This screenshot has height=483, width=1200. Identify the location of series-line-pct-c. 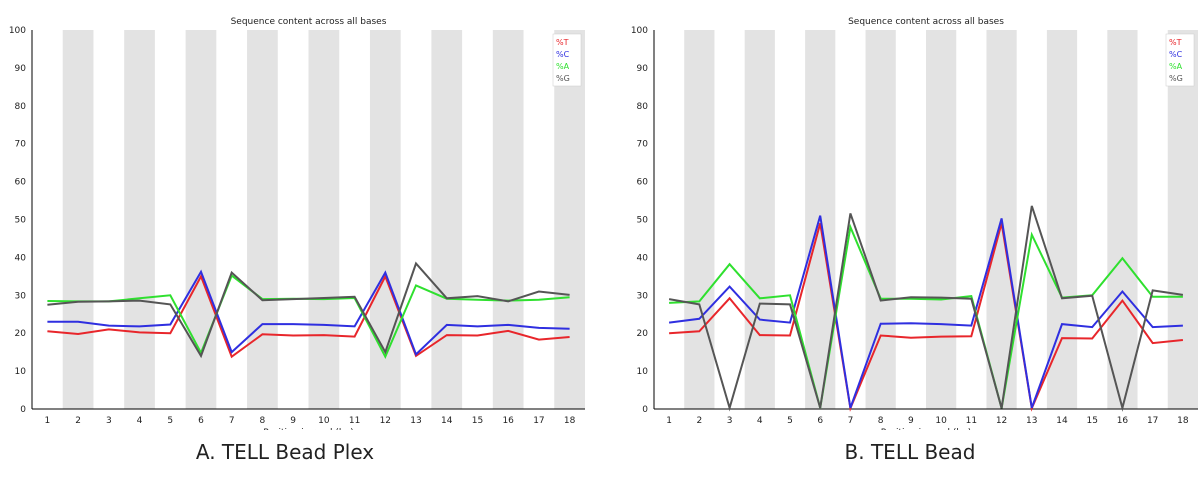
(308, 313).